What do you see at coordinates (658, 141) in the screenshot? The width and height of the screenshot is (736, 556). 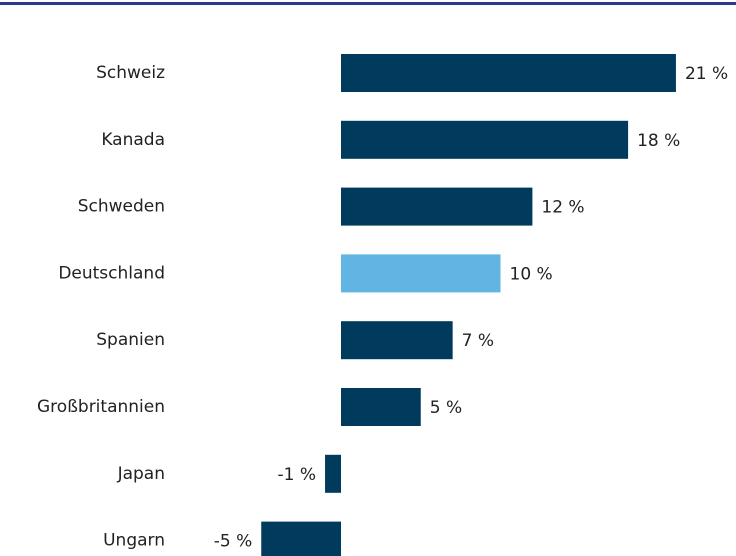 I see `value-label: 18 %` at bounding box center [658, 141].